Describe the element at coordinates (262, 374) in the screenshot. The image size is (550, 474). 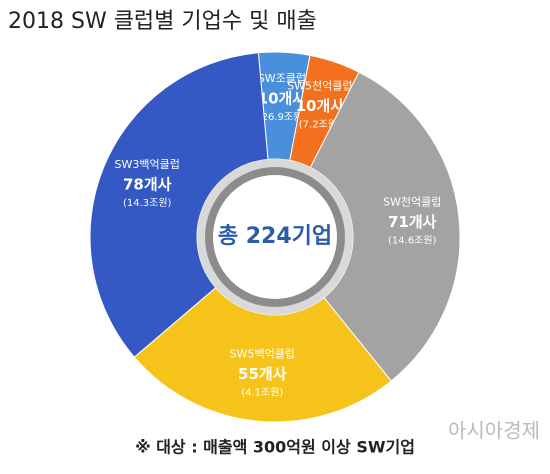
I see `slice-count: 55개사` at that location.